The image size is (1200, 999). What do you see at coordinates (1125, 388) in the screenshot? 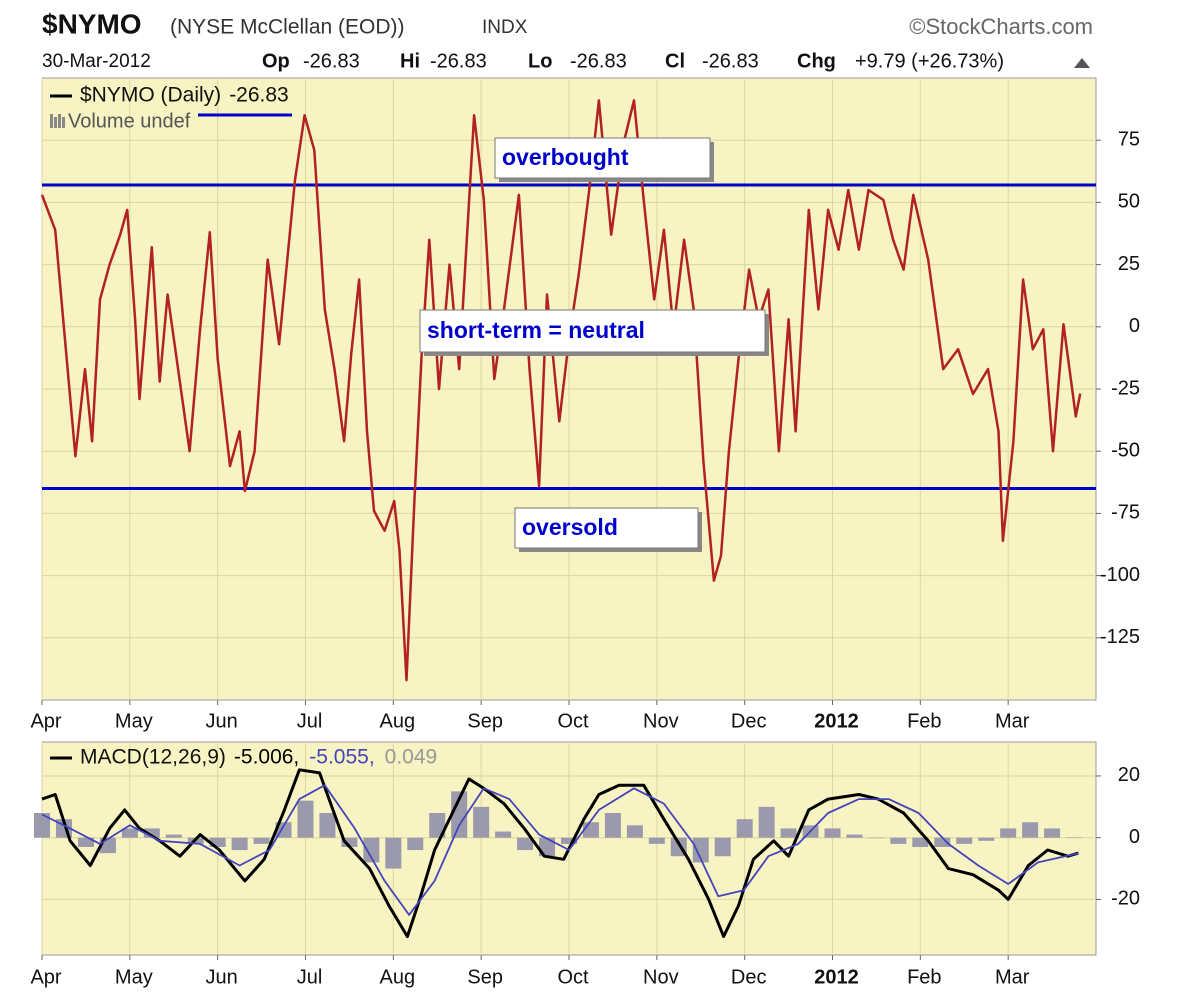
I see `y-tick-label: -25` at bounding box center [1125, 388].